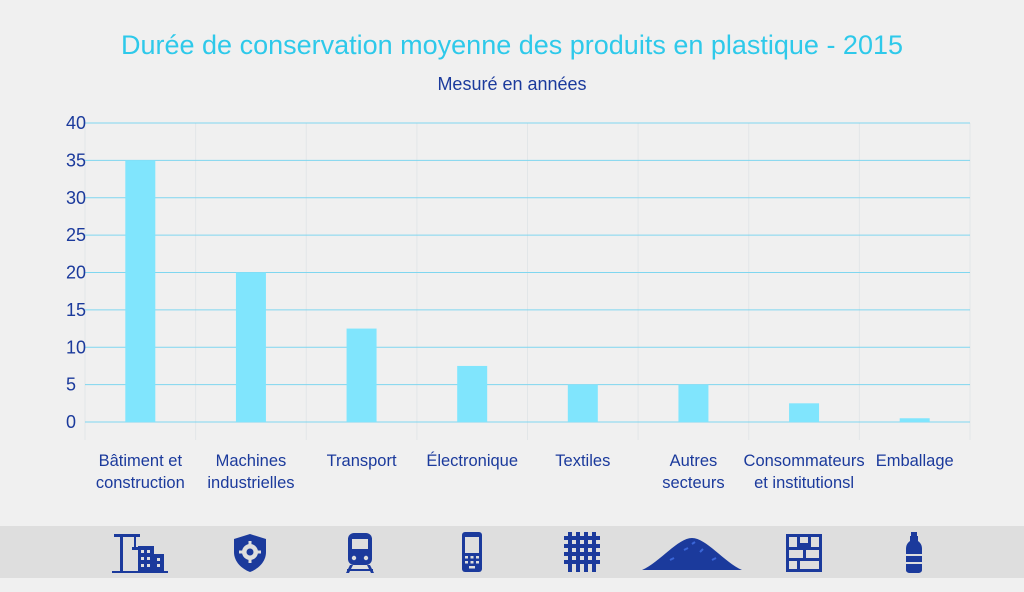  What do you see at coordinates (251, 483) in the screenshot?
I see `x-tick-label-line: industrielles` at bounding box center [251, 483].